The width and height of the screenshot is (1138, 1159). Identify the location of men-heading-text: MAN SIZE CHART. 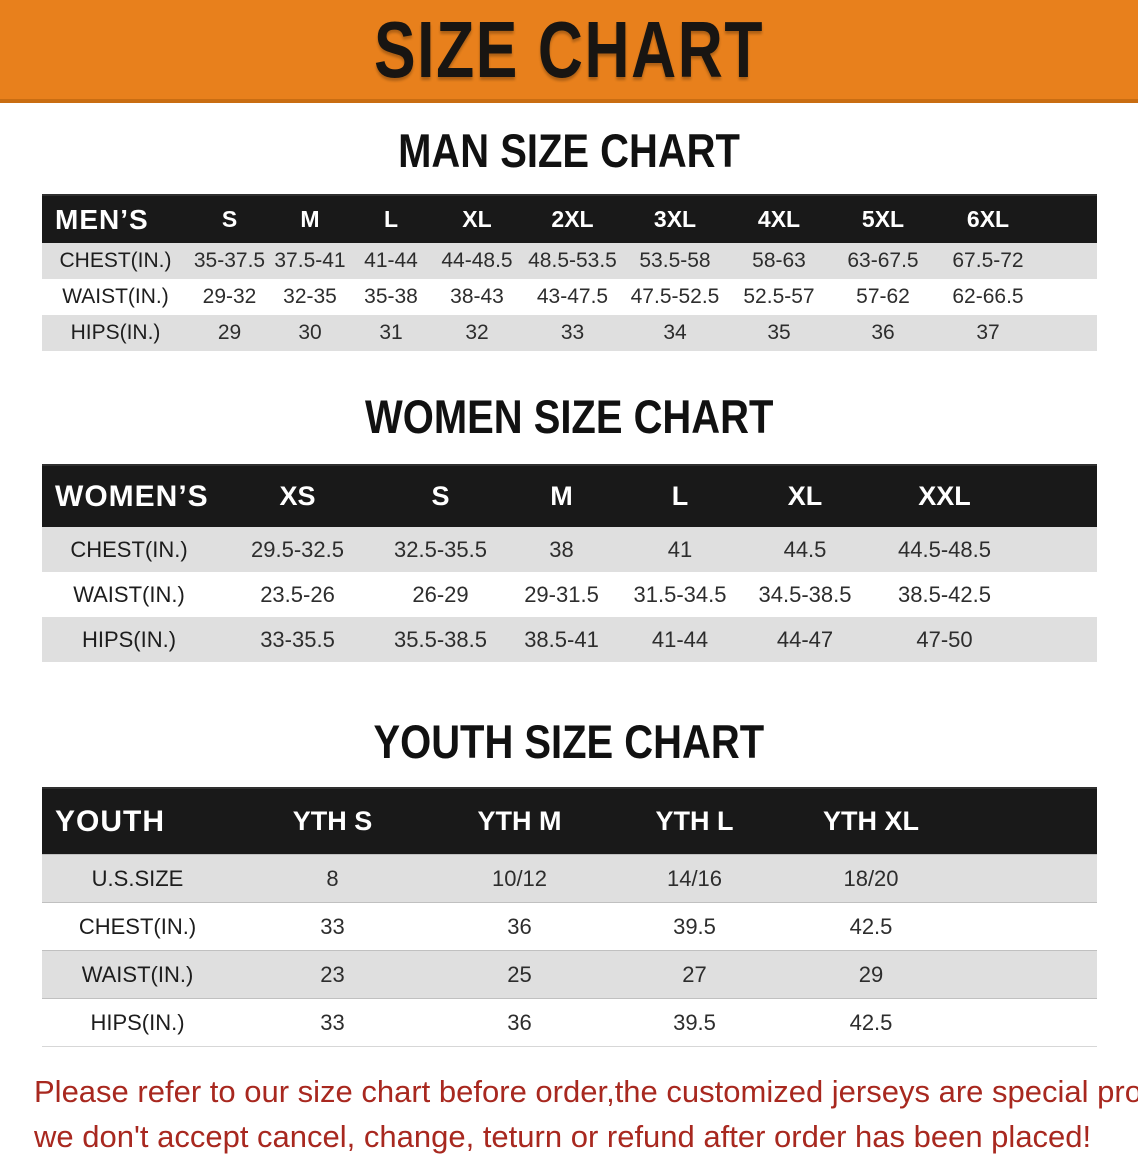
(569, 150).